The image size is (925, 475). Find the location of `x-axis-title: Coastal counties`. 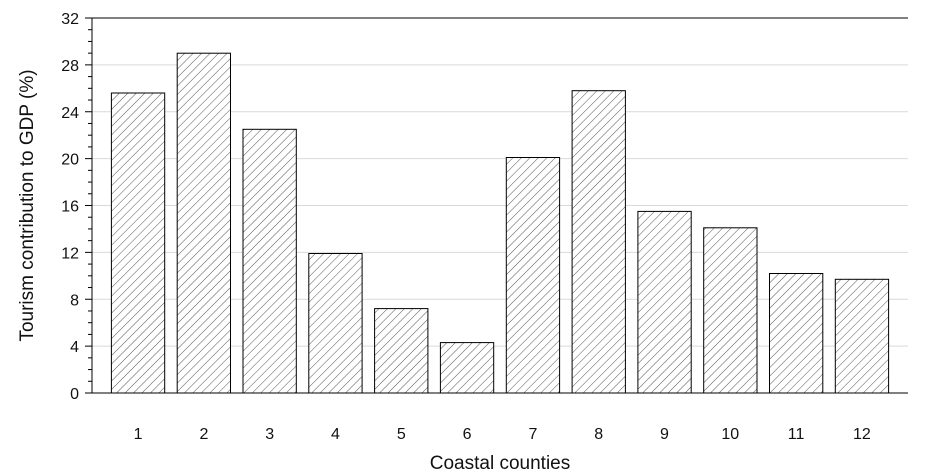

x-axis-title: Coastal counties is located at coordinates (500, 463).